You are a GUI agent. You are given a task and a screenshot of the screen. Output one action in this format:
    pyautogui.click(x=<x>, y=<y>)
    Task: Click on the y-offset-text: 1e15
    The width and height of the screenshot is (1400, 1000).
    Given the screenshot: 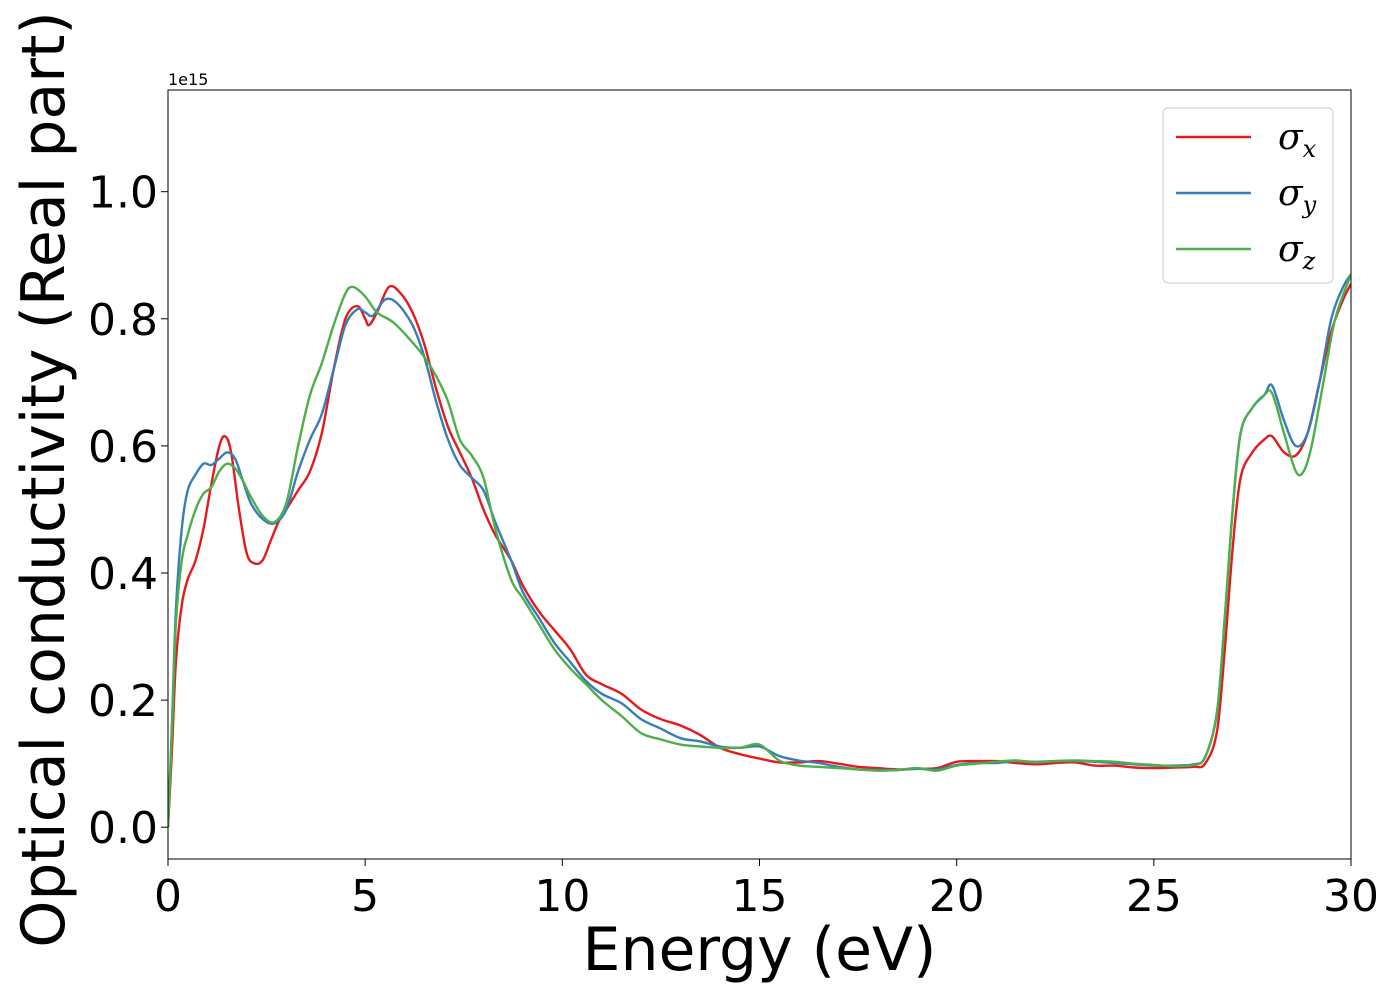 What is the action you would take?
    pyautogui.click(x=188, y=79)
    